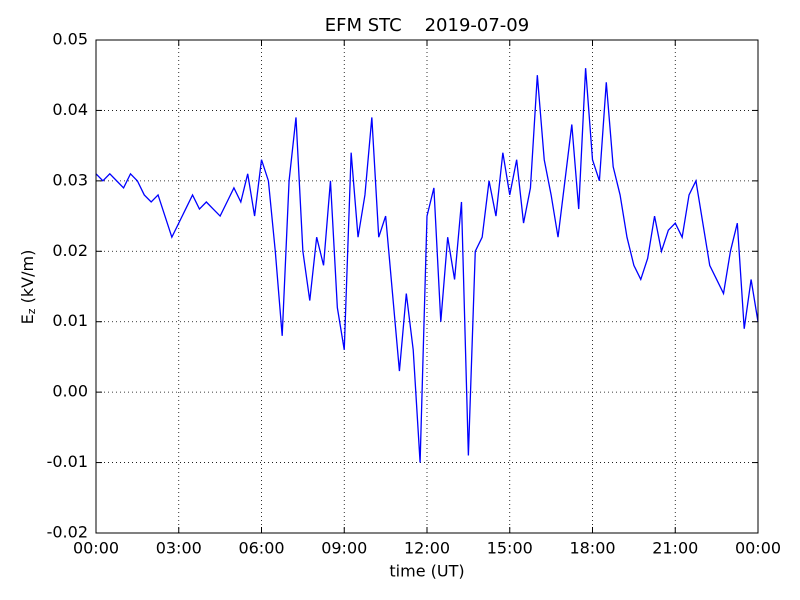  What do you see at coordinates (70, 179) in the screenshot?
I see `y-tick-label: 0.03` at bounding box center [70, 179].